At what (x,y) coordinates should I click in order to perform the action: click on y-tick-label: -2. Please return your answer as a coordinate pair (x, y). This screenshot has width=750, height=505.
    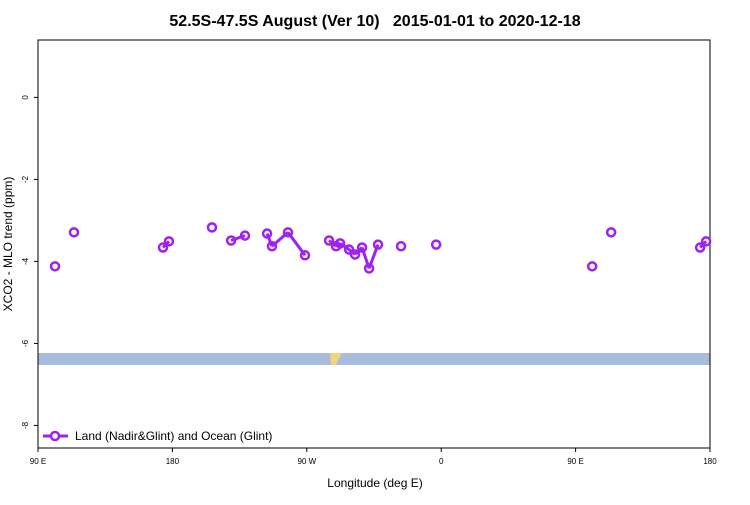
    Looking at the image, I should click on (25, 179).